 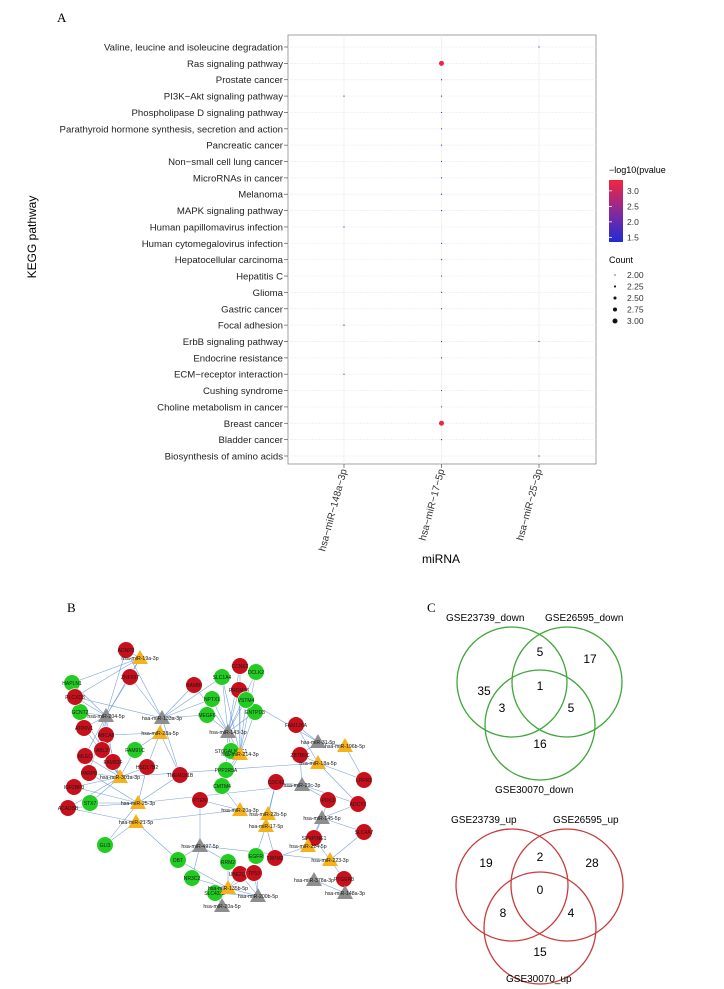 I want to click on venn-up-value-c: 15, so click(x=540, y=952).